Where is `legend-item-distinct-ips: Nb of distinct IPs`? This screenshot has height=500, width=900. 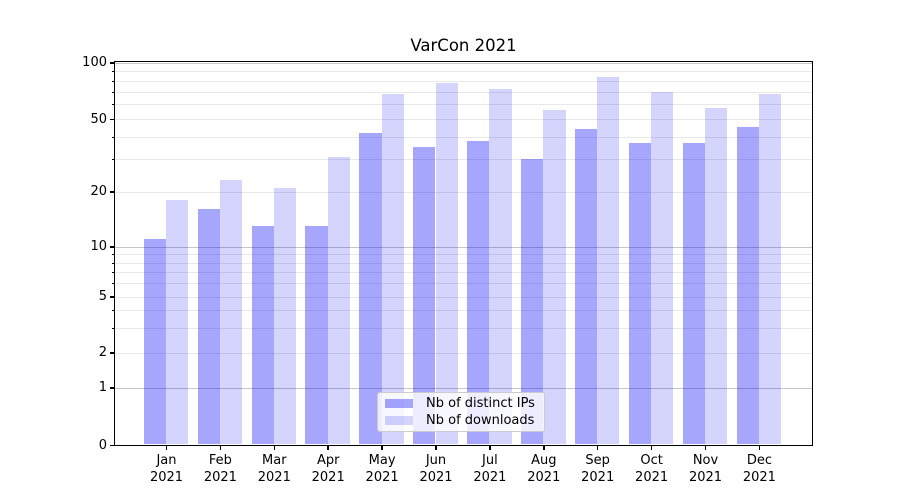 legend-item-distinct-ips: Nb of distinct IPs is located at coordinates (461, 403).